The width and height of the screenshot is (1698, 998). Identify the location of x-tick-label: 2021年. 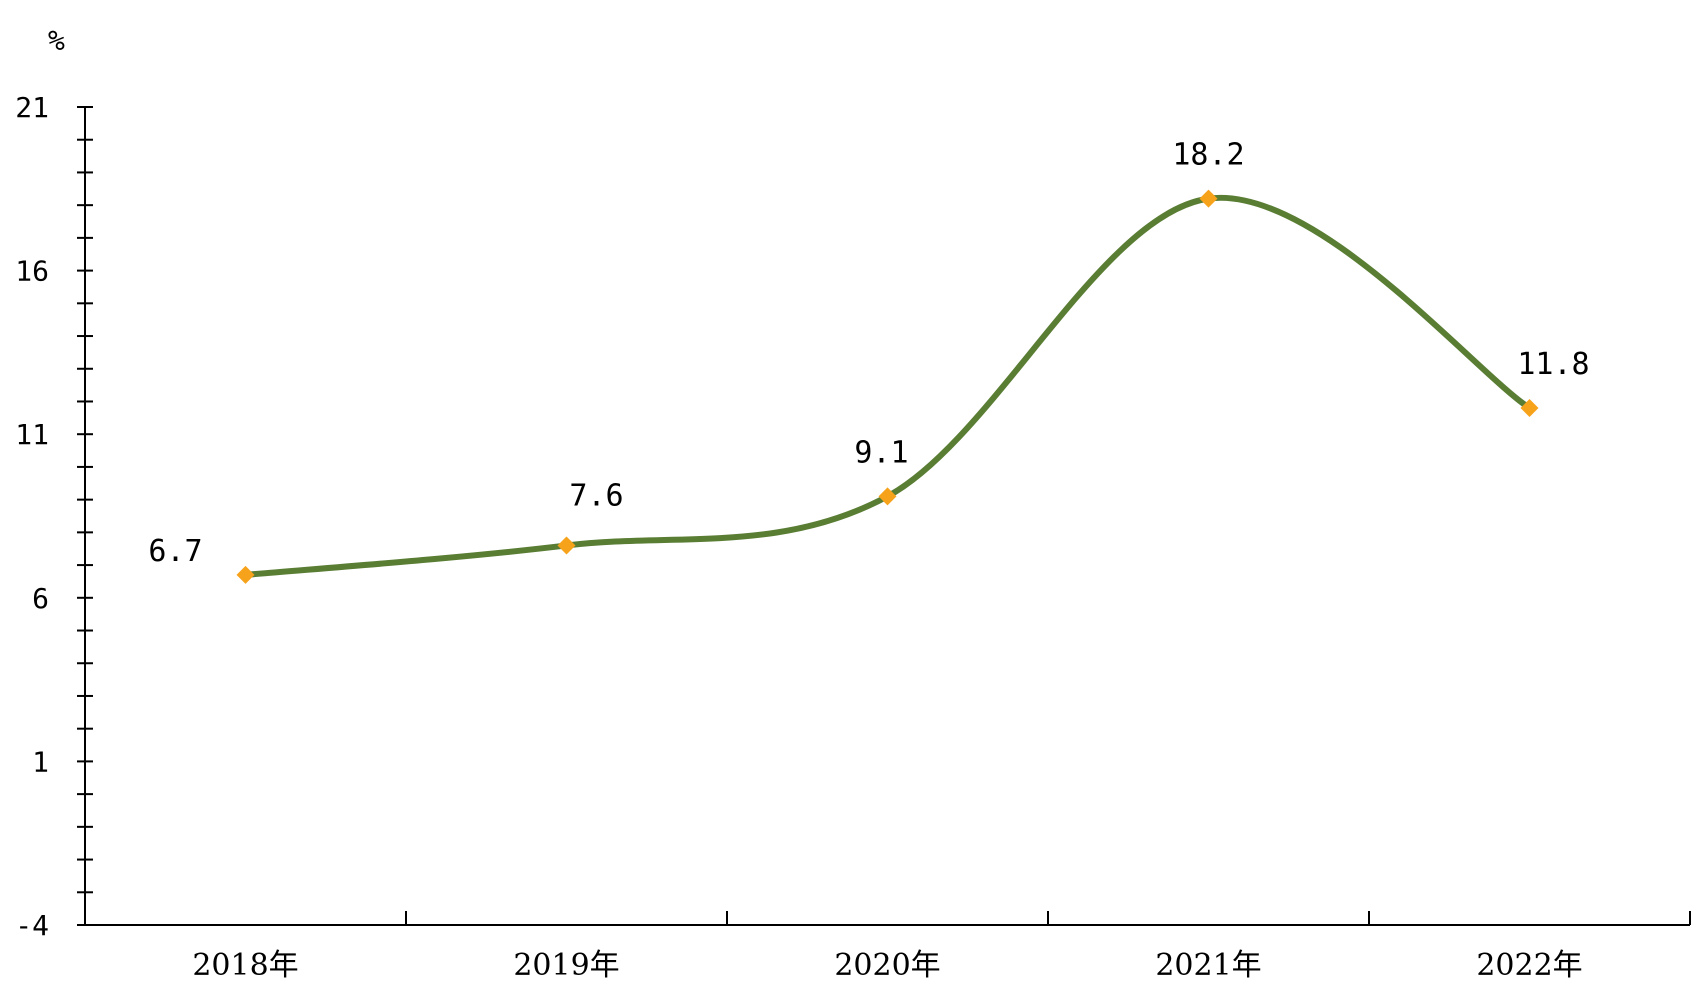
(1208, 965).